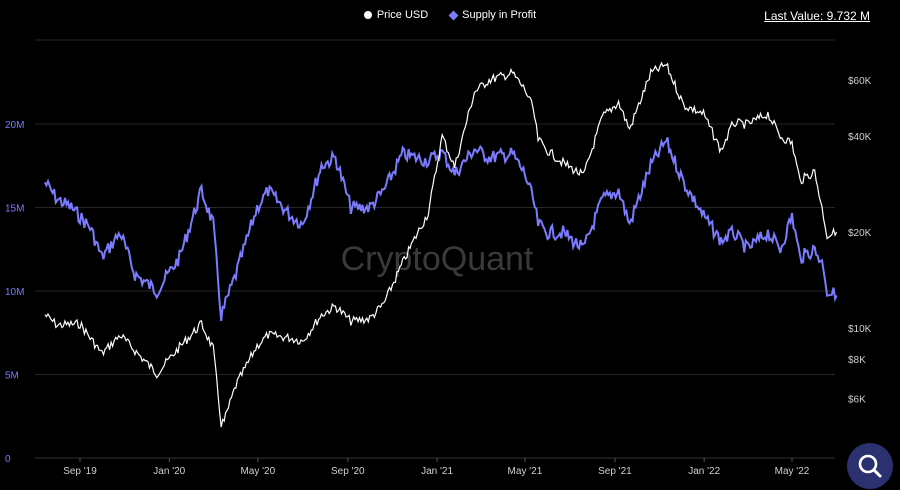  I want to click on x-tick-label: May '20, so click(257, 471).